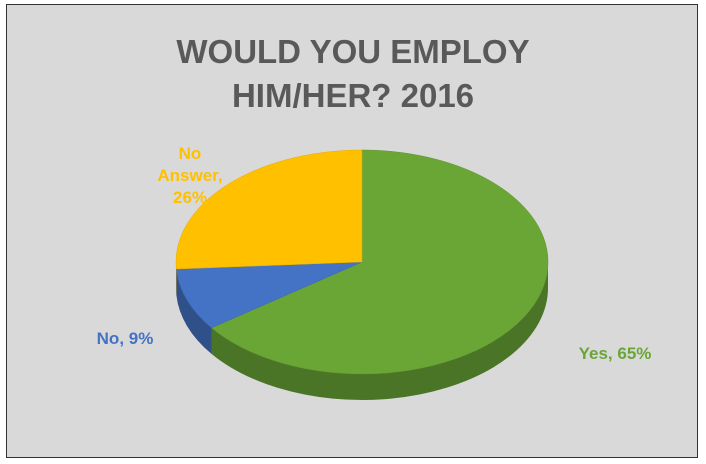  I want to click on data-label: No, 9%, so click(125, 338).